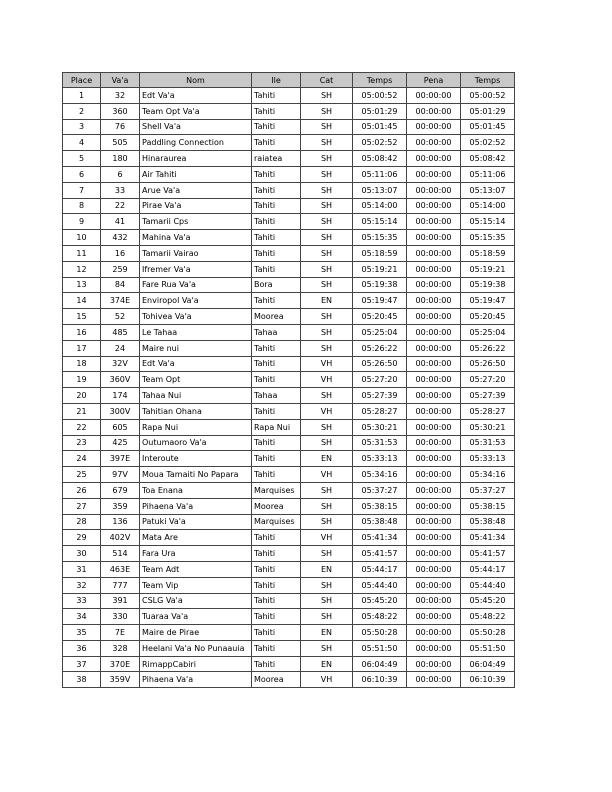  I want to click on header-cell: Temps, so click(379, 80).